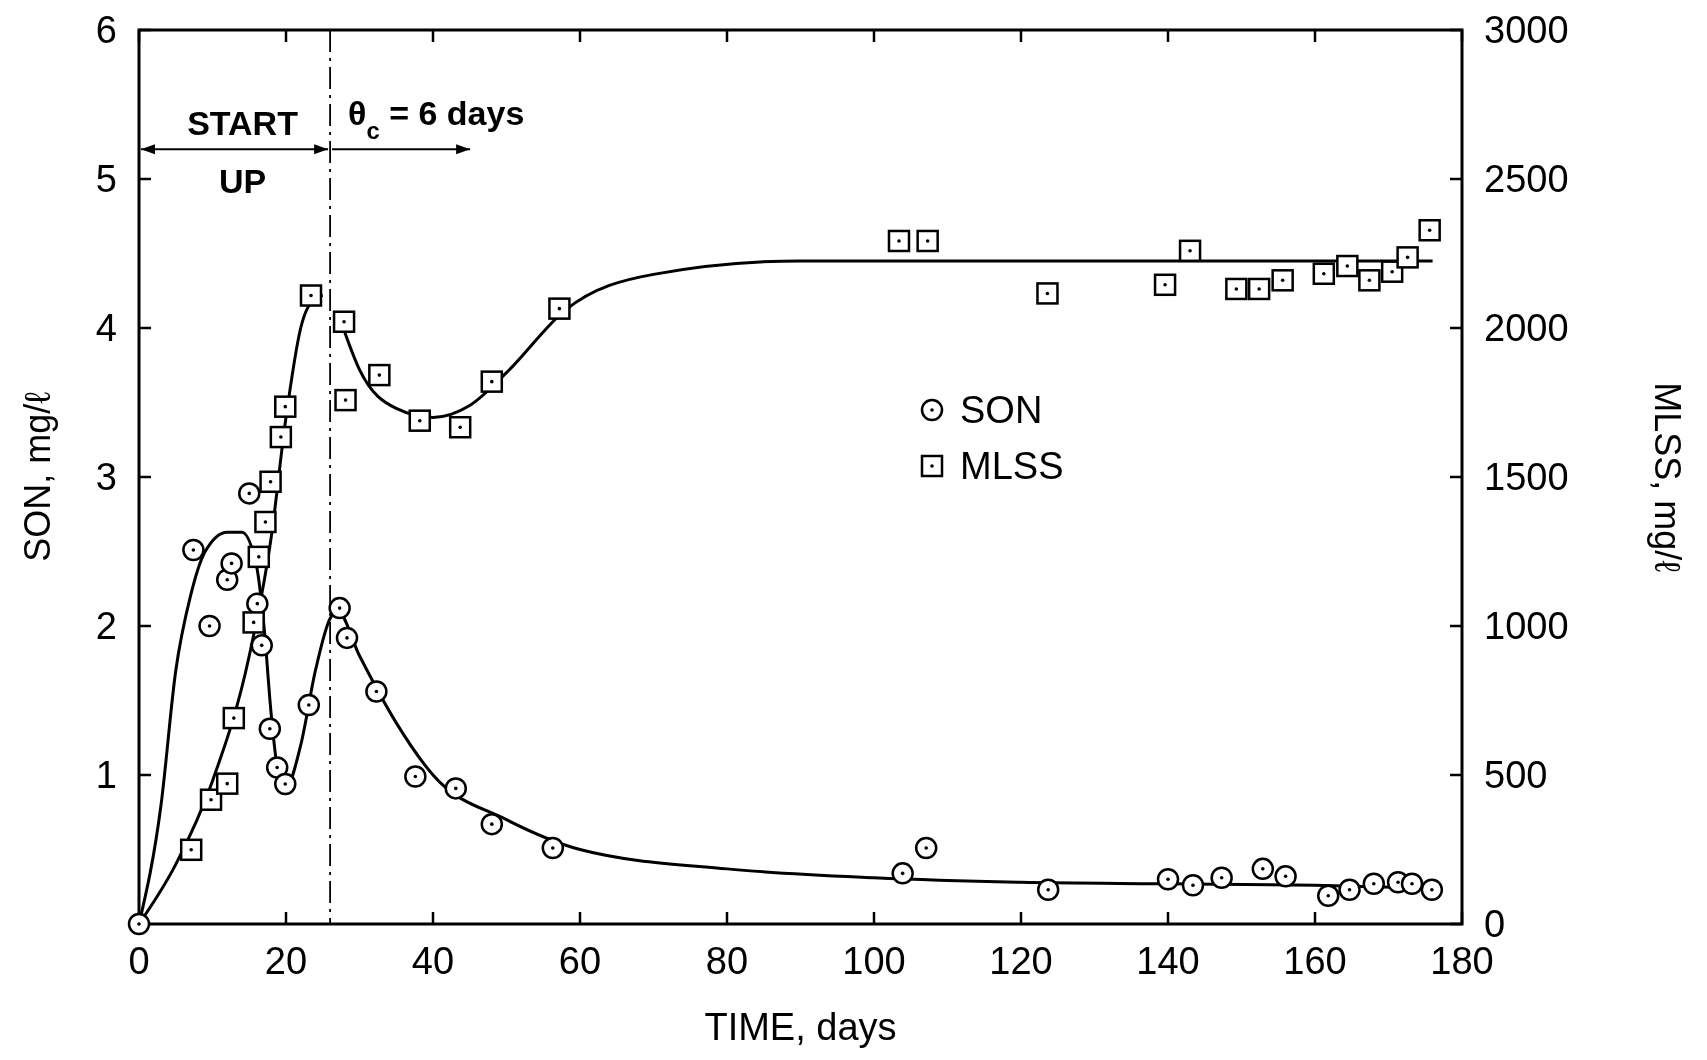  What do you see at coordinates (106, 328) in the screenshot?
I see `y-tick-label: 4` at bounding box center [106, 328].